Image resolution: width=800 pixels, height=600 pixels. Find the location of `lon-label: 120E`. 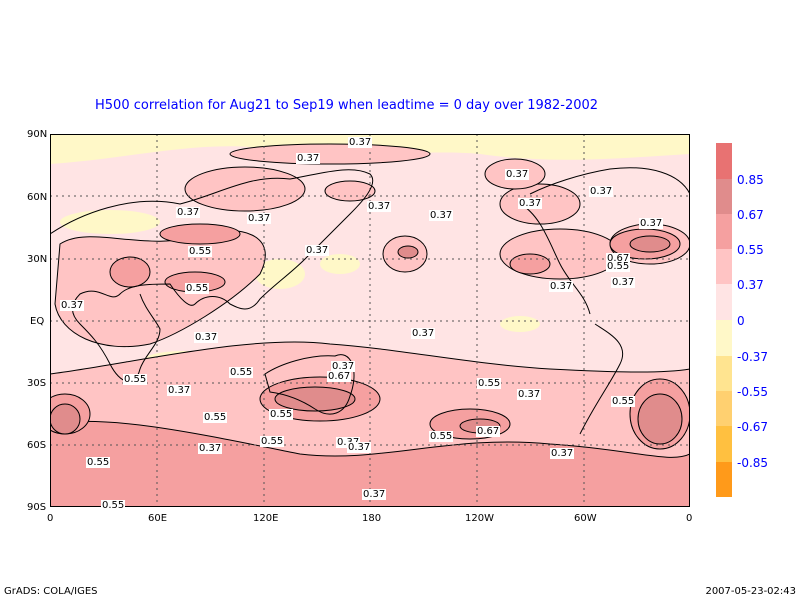

lon-label: 120E is located at coordinates (266, 518).